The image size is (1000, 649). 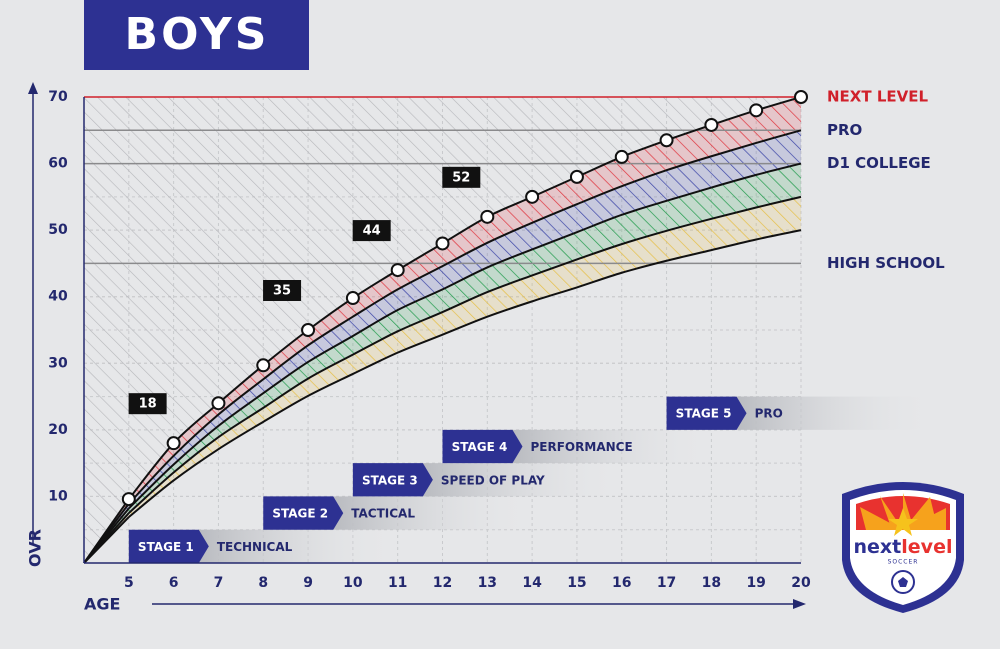 I want to click on stage-name: STAGE 1, so click(x=166, y=547).